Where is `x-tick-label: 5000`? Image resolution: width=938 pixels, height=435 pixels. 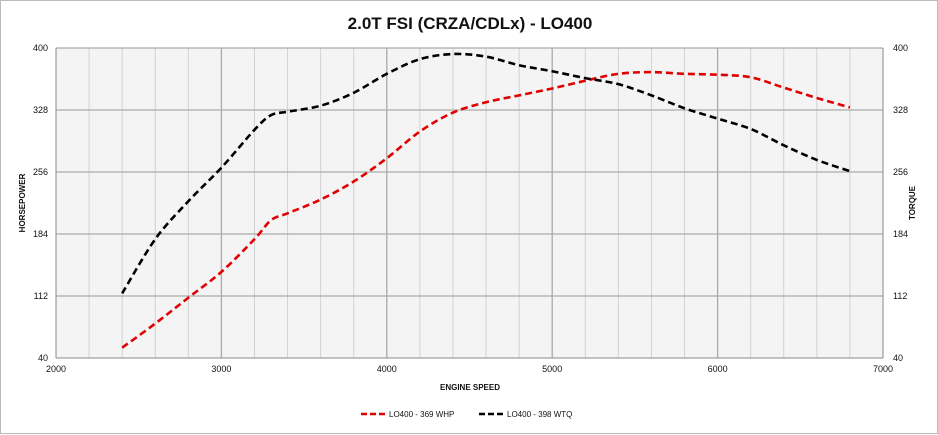
x-tick-label: 5000 is located at coordinates (552, 369).